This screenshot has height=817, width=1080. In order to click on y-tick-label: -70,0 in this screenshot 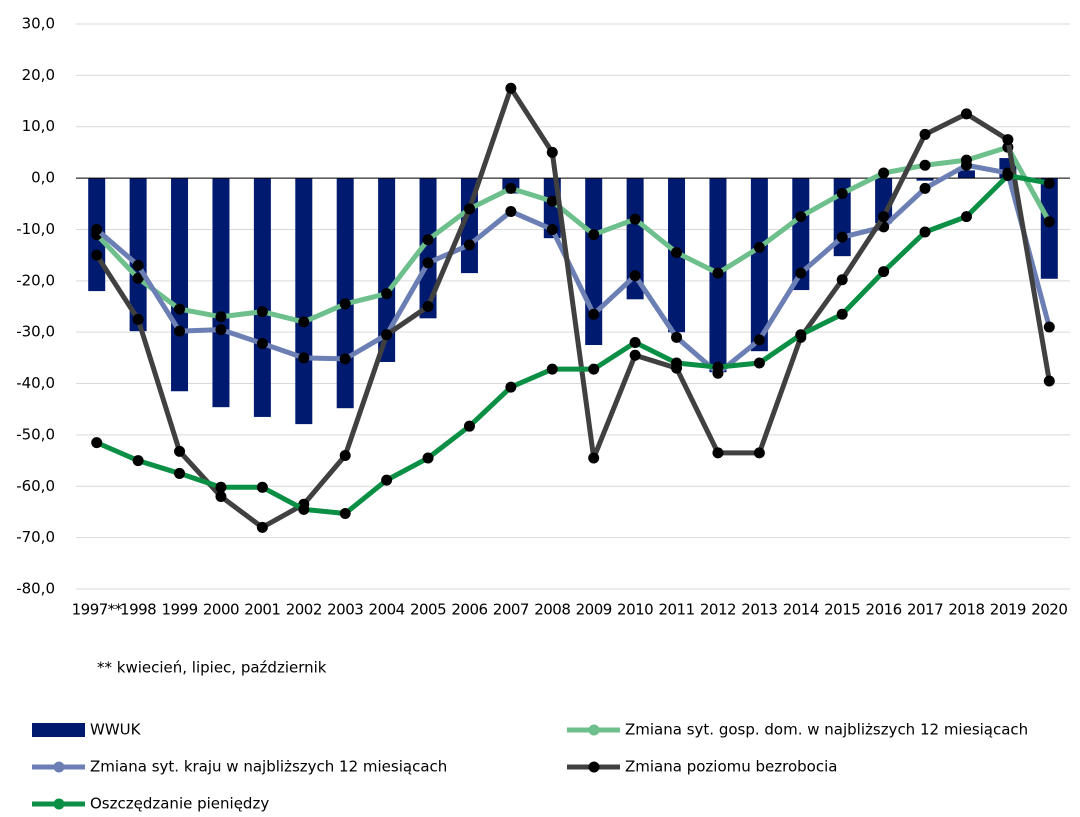, I will do `click(35, 537)`.